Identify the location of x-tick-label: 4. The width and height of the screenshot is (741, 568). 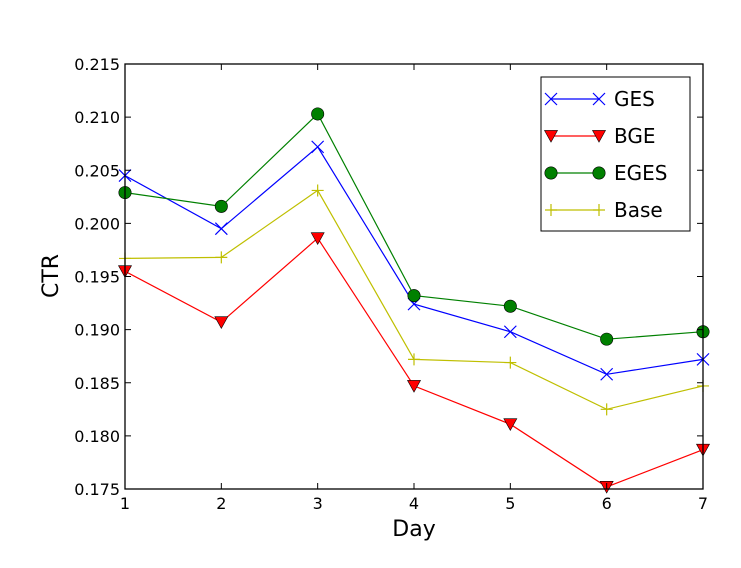
(414, 503).